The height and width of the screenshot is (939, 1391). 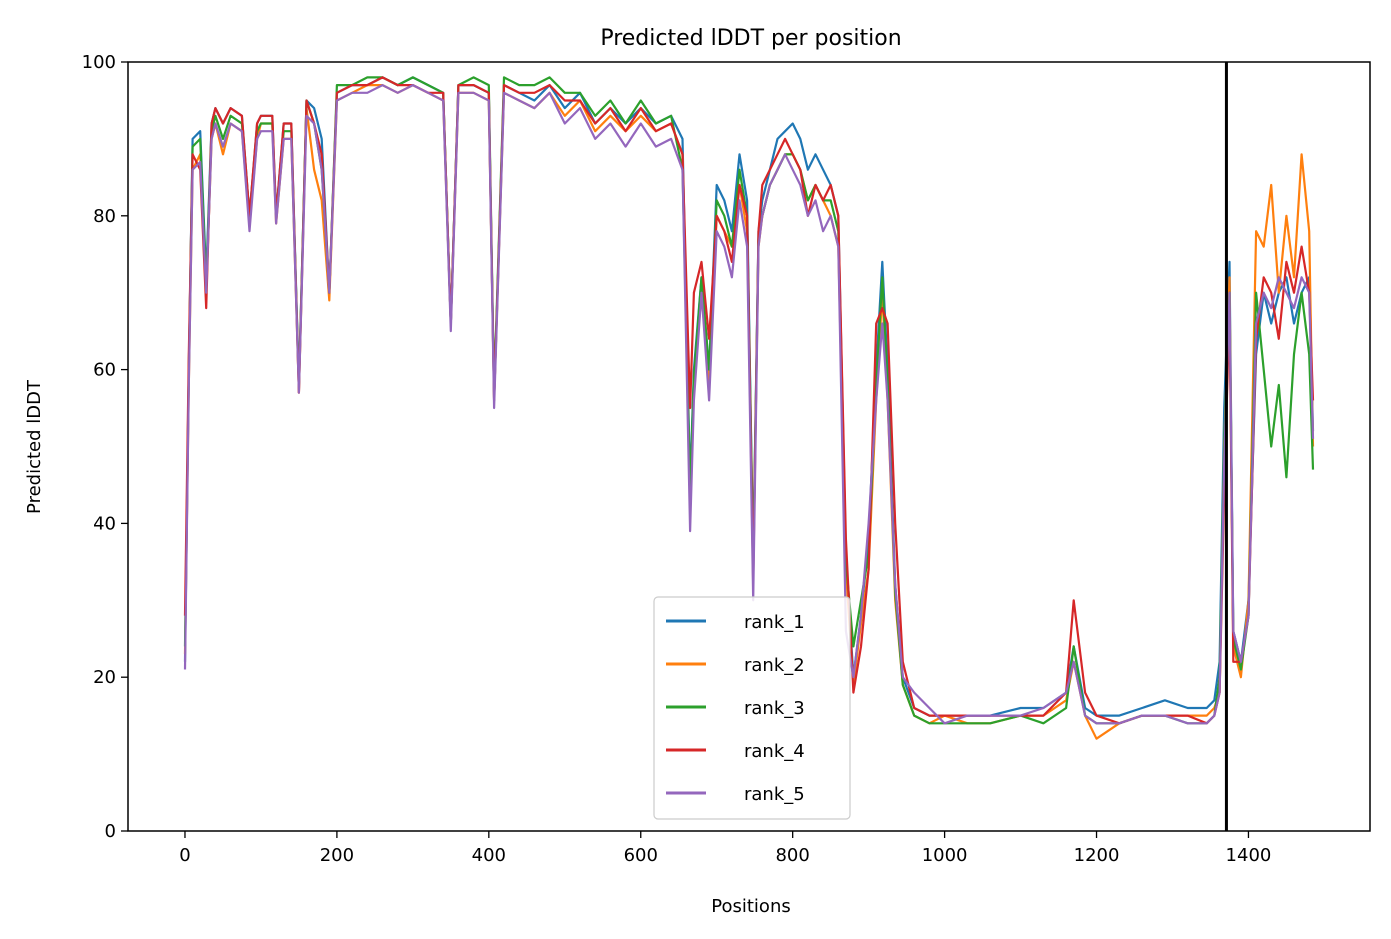 What do you see at coordinates (489, 855) in the screenshot?
I see `x-tick-label: 400` at bounding box center [489, 855].